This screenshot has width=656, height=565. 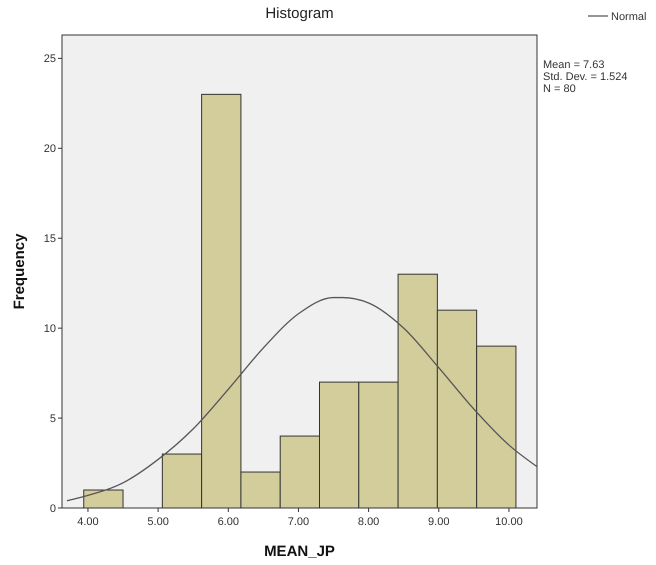 What do you see at coordinates (509, 522) in the screenshot?
I see `x-tick-label: 10.00` at bounding box center [509, 522].